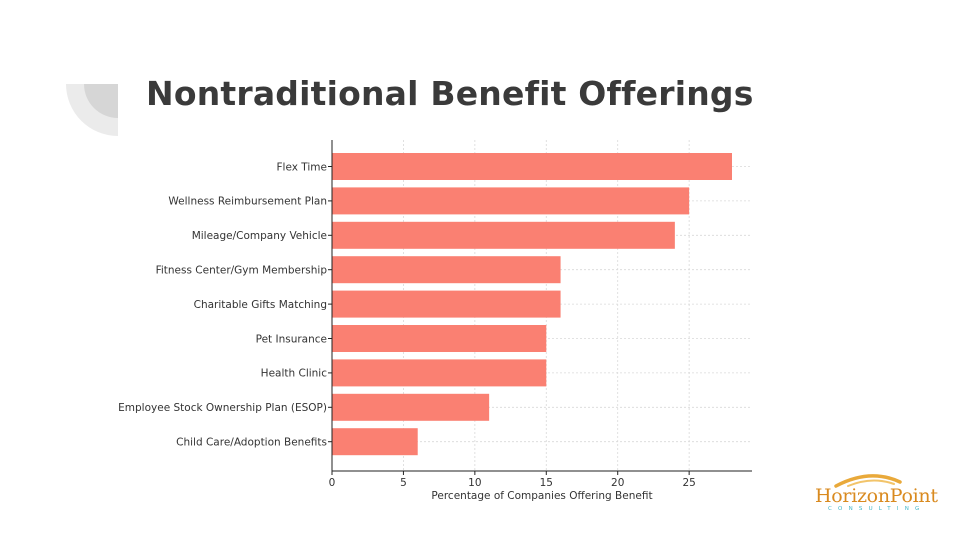 The height and width of the screenshot is (540, 960). Describe the element at coordinates (242, 271) in the screenshot. I see `category-label: Fitness Center/Gym Membership` at that location.